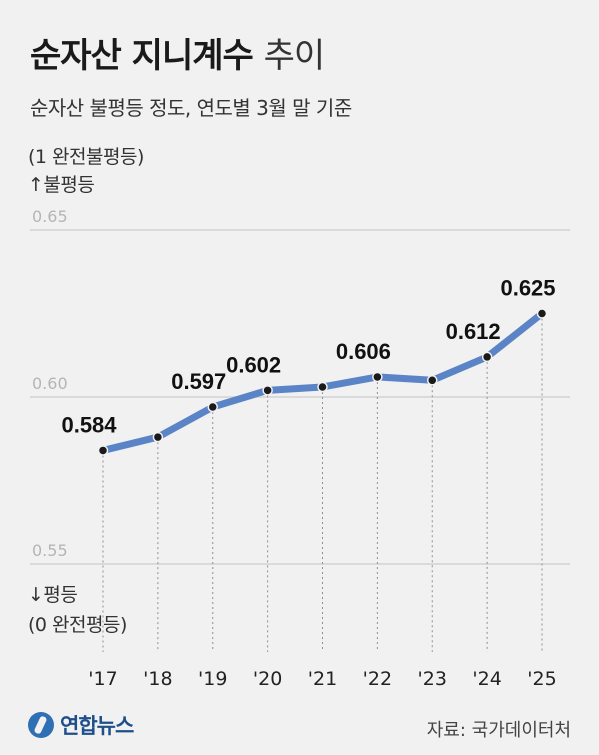 This screenshot has height=755, width=599. I want to click on chart-subtitle: 순자산 불평등 정도, 연도별 3월 말 기준, so click(191, 108).